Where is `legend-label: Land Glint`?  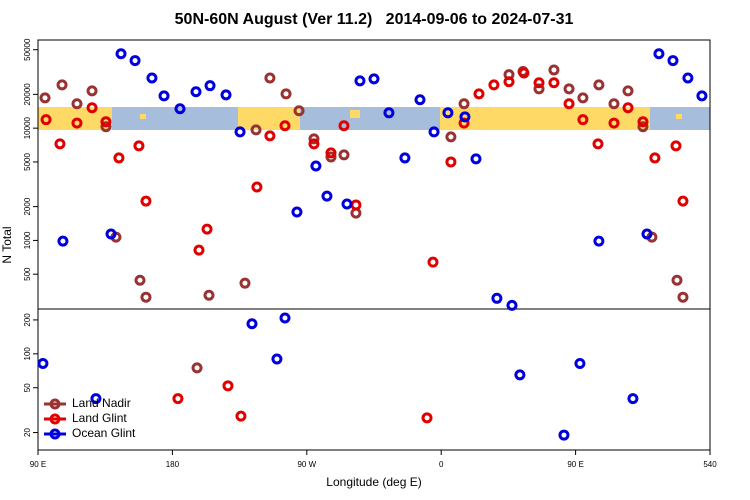 legend-label: Land Glint is located at coordinates (99, 418).